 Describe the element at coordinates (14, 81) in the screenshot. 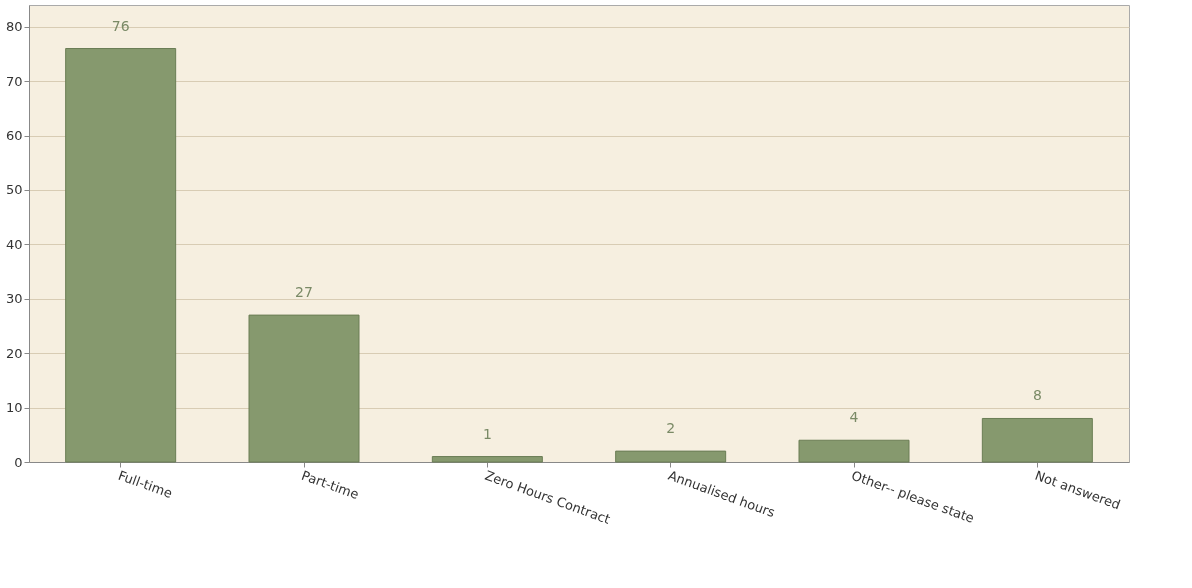

I see `y-tick-label: 70` at that location.